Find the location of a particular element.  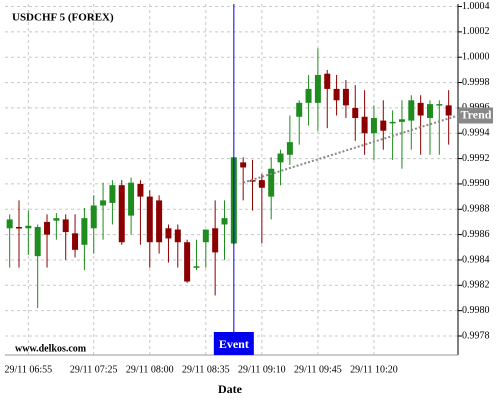

x-tick-label: 29/11 09:10 is located at coordinates (262, 369).